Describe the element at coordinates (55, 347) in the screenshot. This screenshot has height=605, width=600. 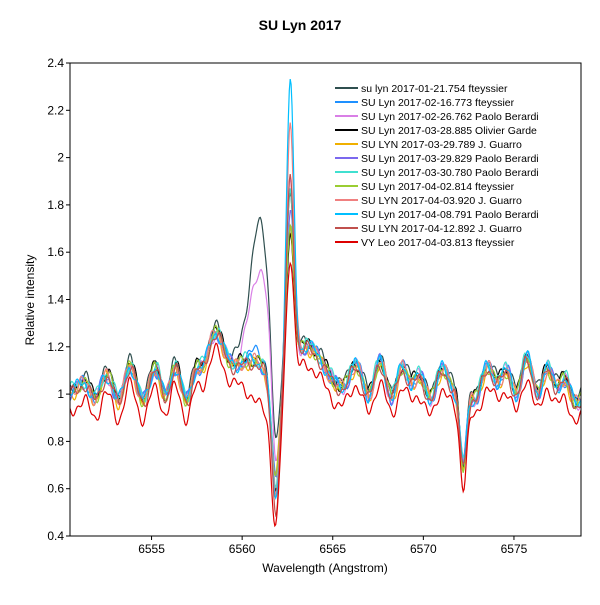
I see `y-tick-label: 1.2` at that location.